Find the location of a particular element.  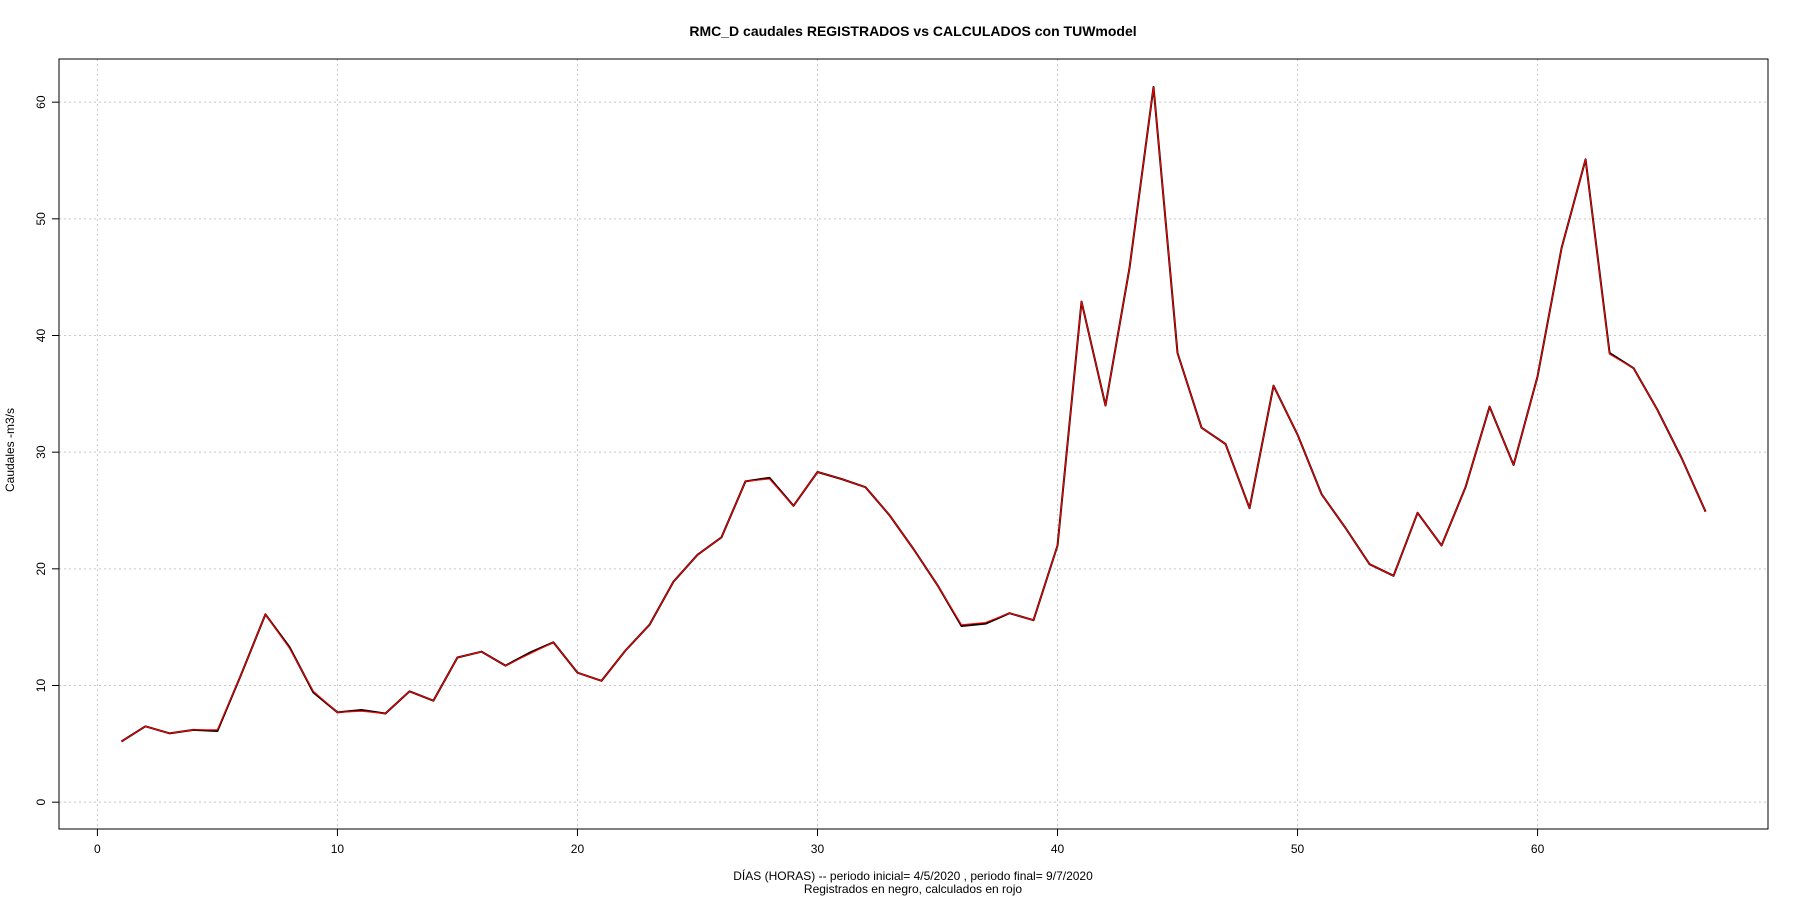

y-tick-label: 50 is located at coordinates (41, 219).